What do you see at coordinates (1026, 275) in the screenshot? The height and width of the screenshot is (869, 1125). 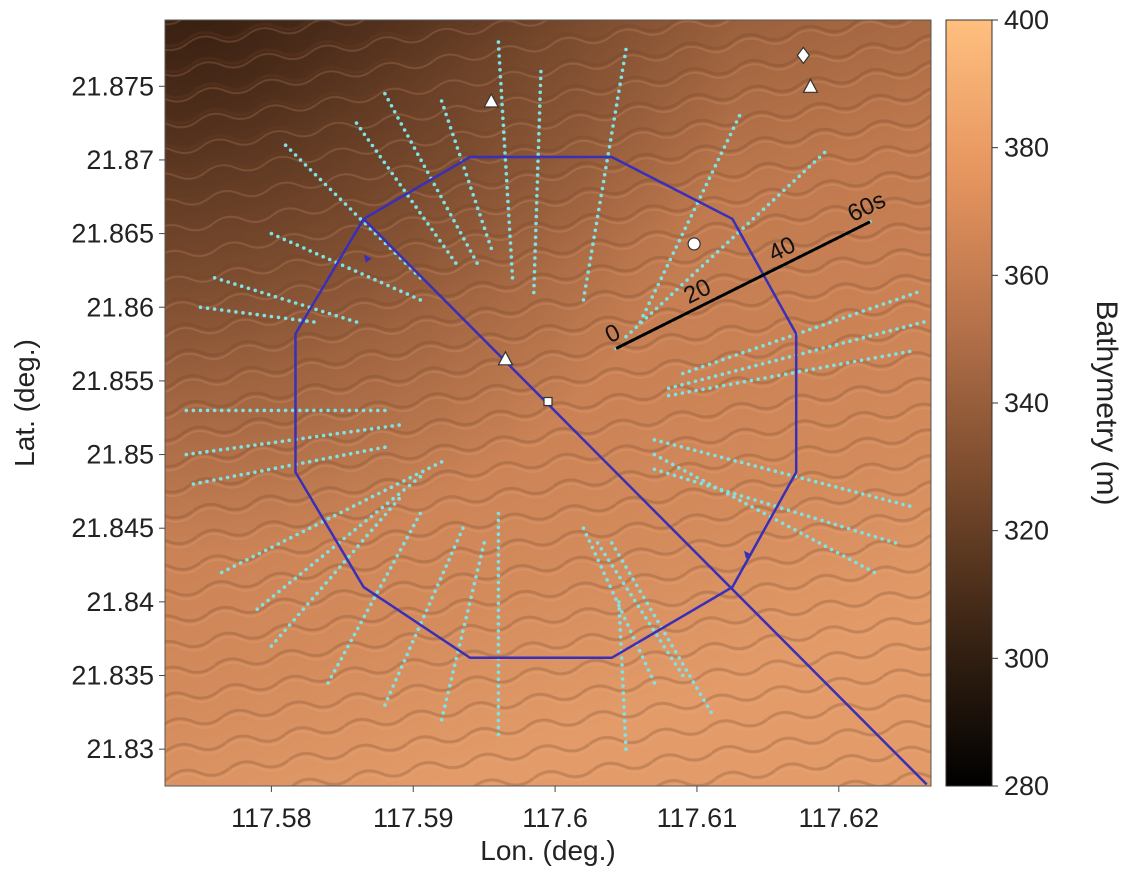 I see `colorbar-tick-label: 360` at bounding box center [1026, 275].